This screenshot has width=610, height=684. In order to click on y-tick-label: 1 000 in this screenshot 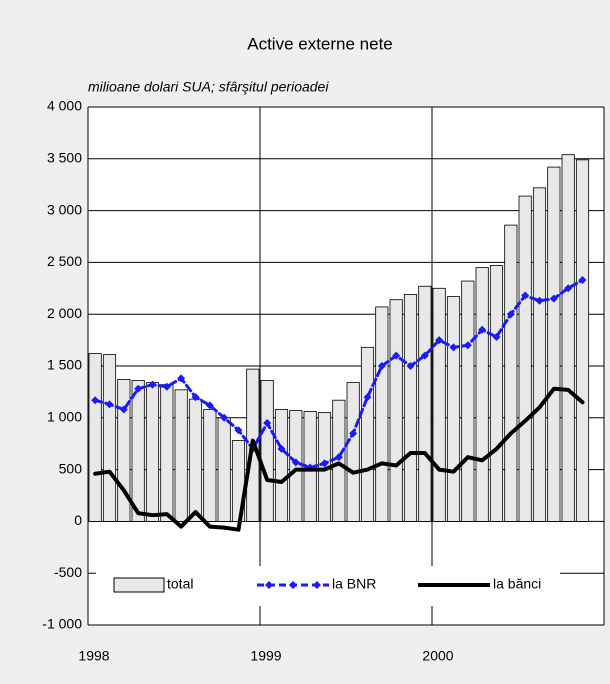, I will do `click(64, 417)`.